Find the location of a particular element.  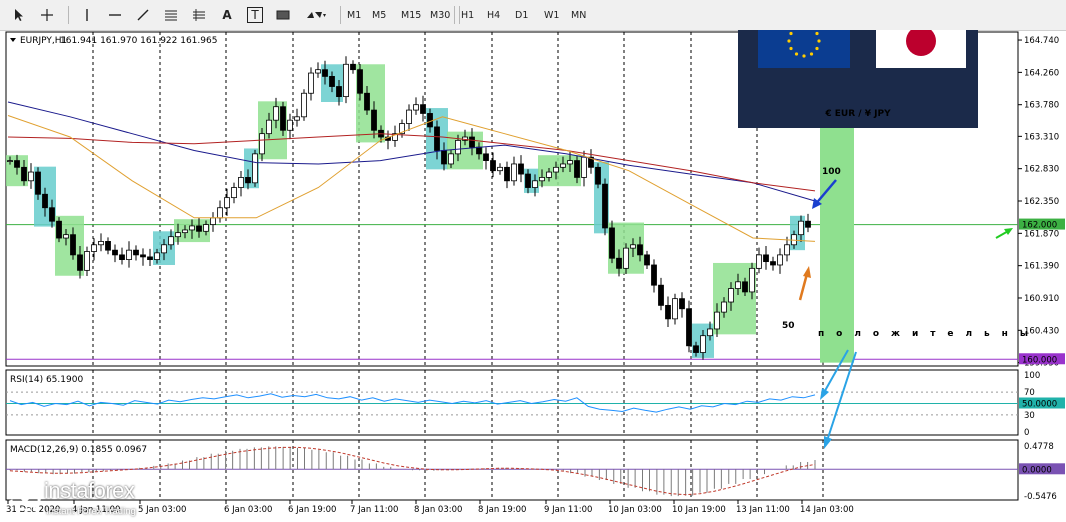

rectangle-icon is located at coordinates (283, 15).